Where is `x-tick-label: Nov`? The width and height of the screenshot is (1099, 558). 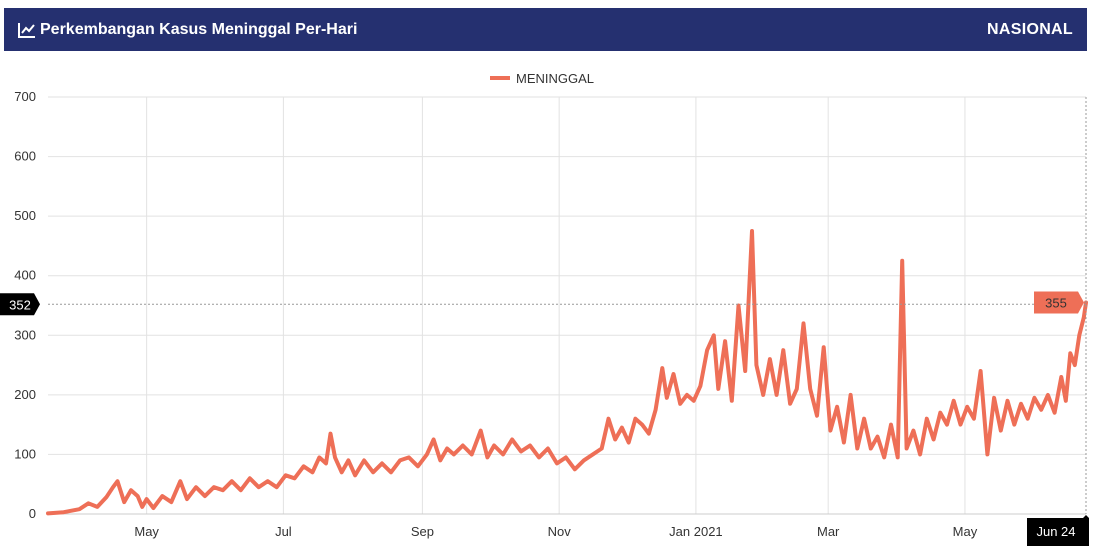
x-tick-label: Nov is located at coordinates (560, 531).